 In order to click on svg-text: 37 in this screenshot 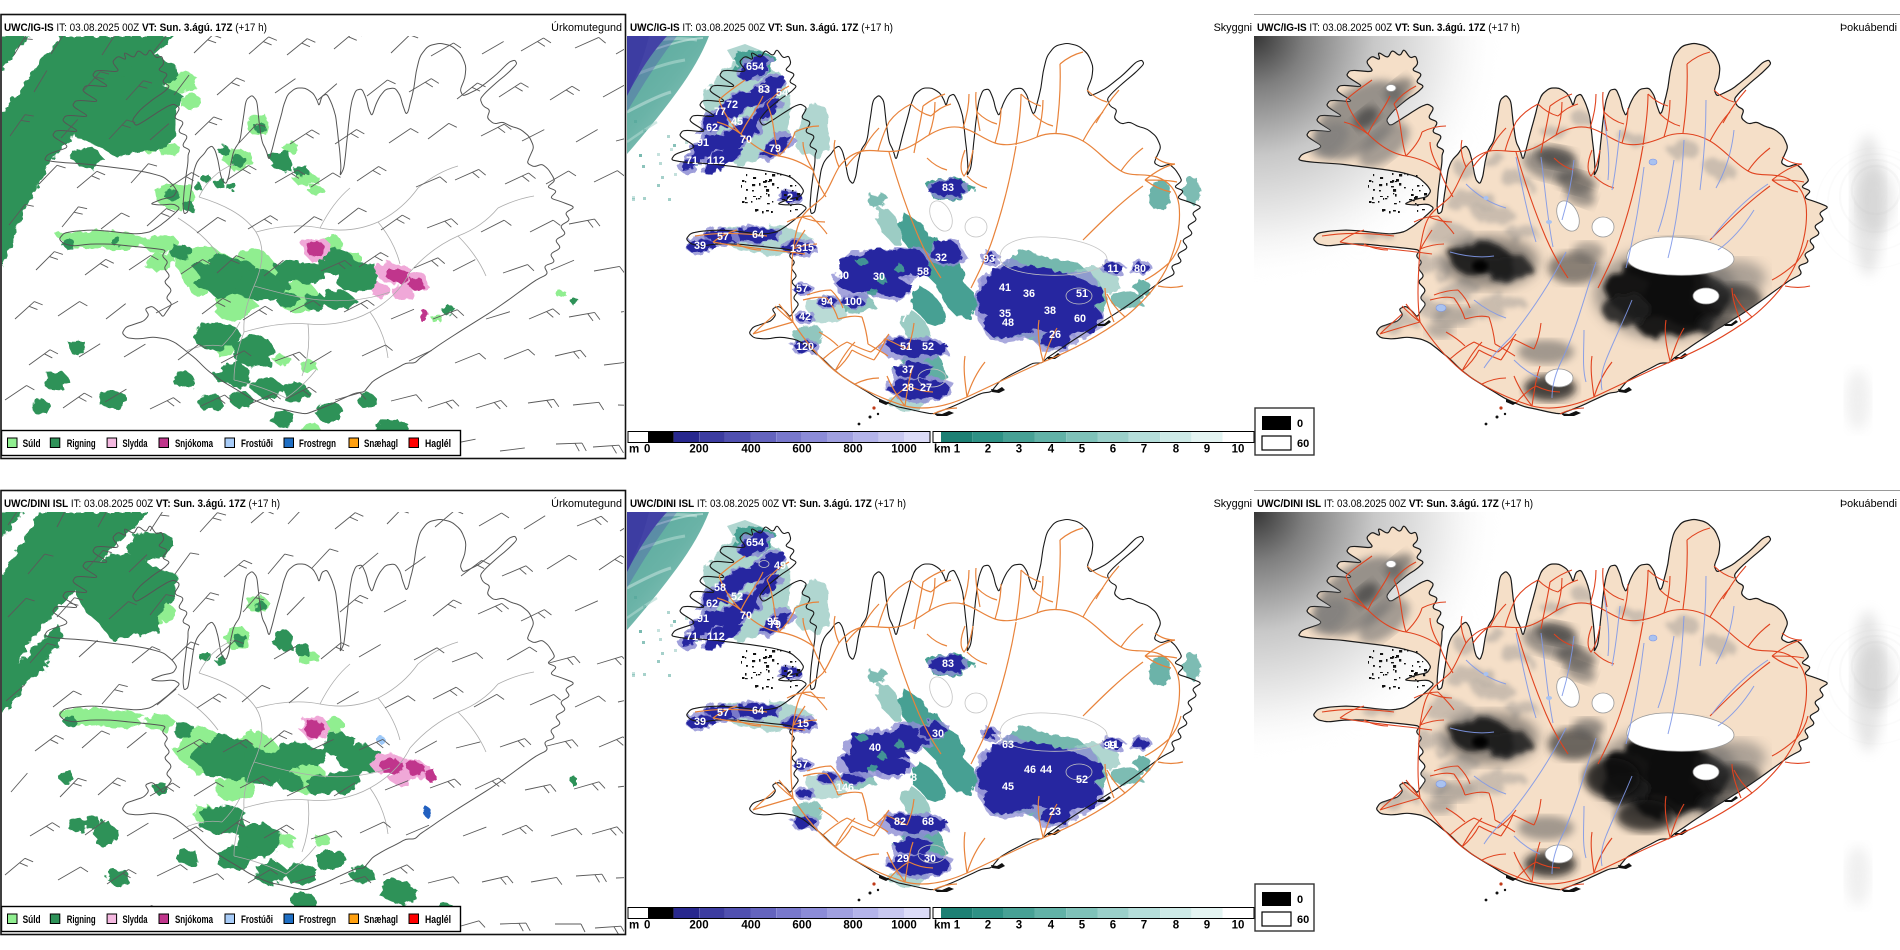, I will do `click(908, 370)`.